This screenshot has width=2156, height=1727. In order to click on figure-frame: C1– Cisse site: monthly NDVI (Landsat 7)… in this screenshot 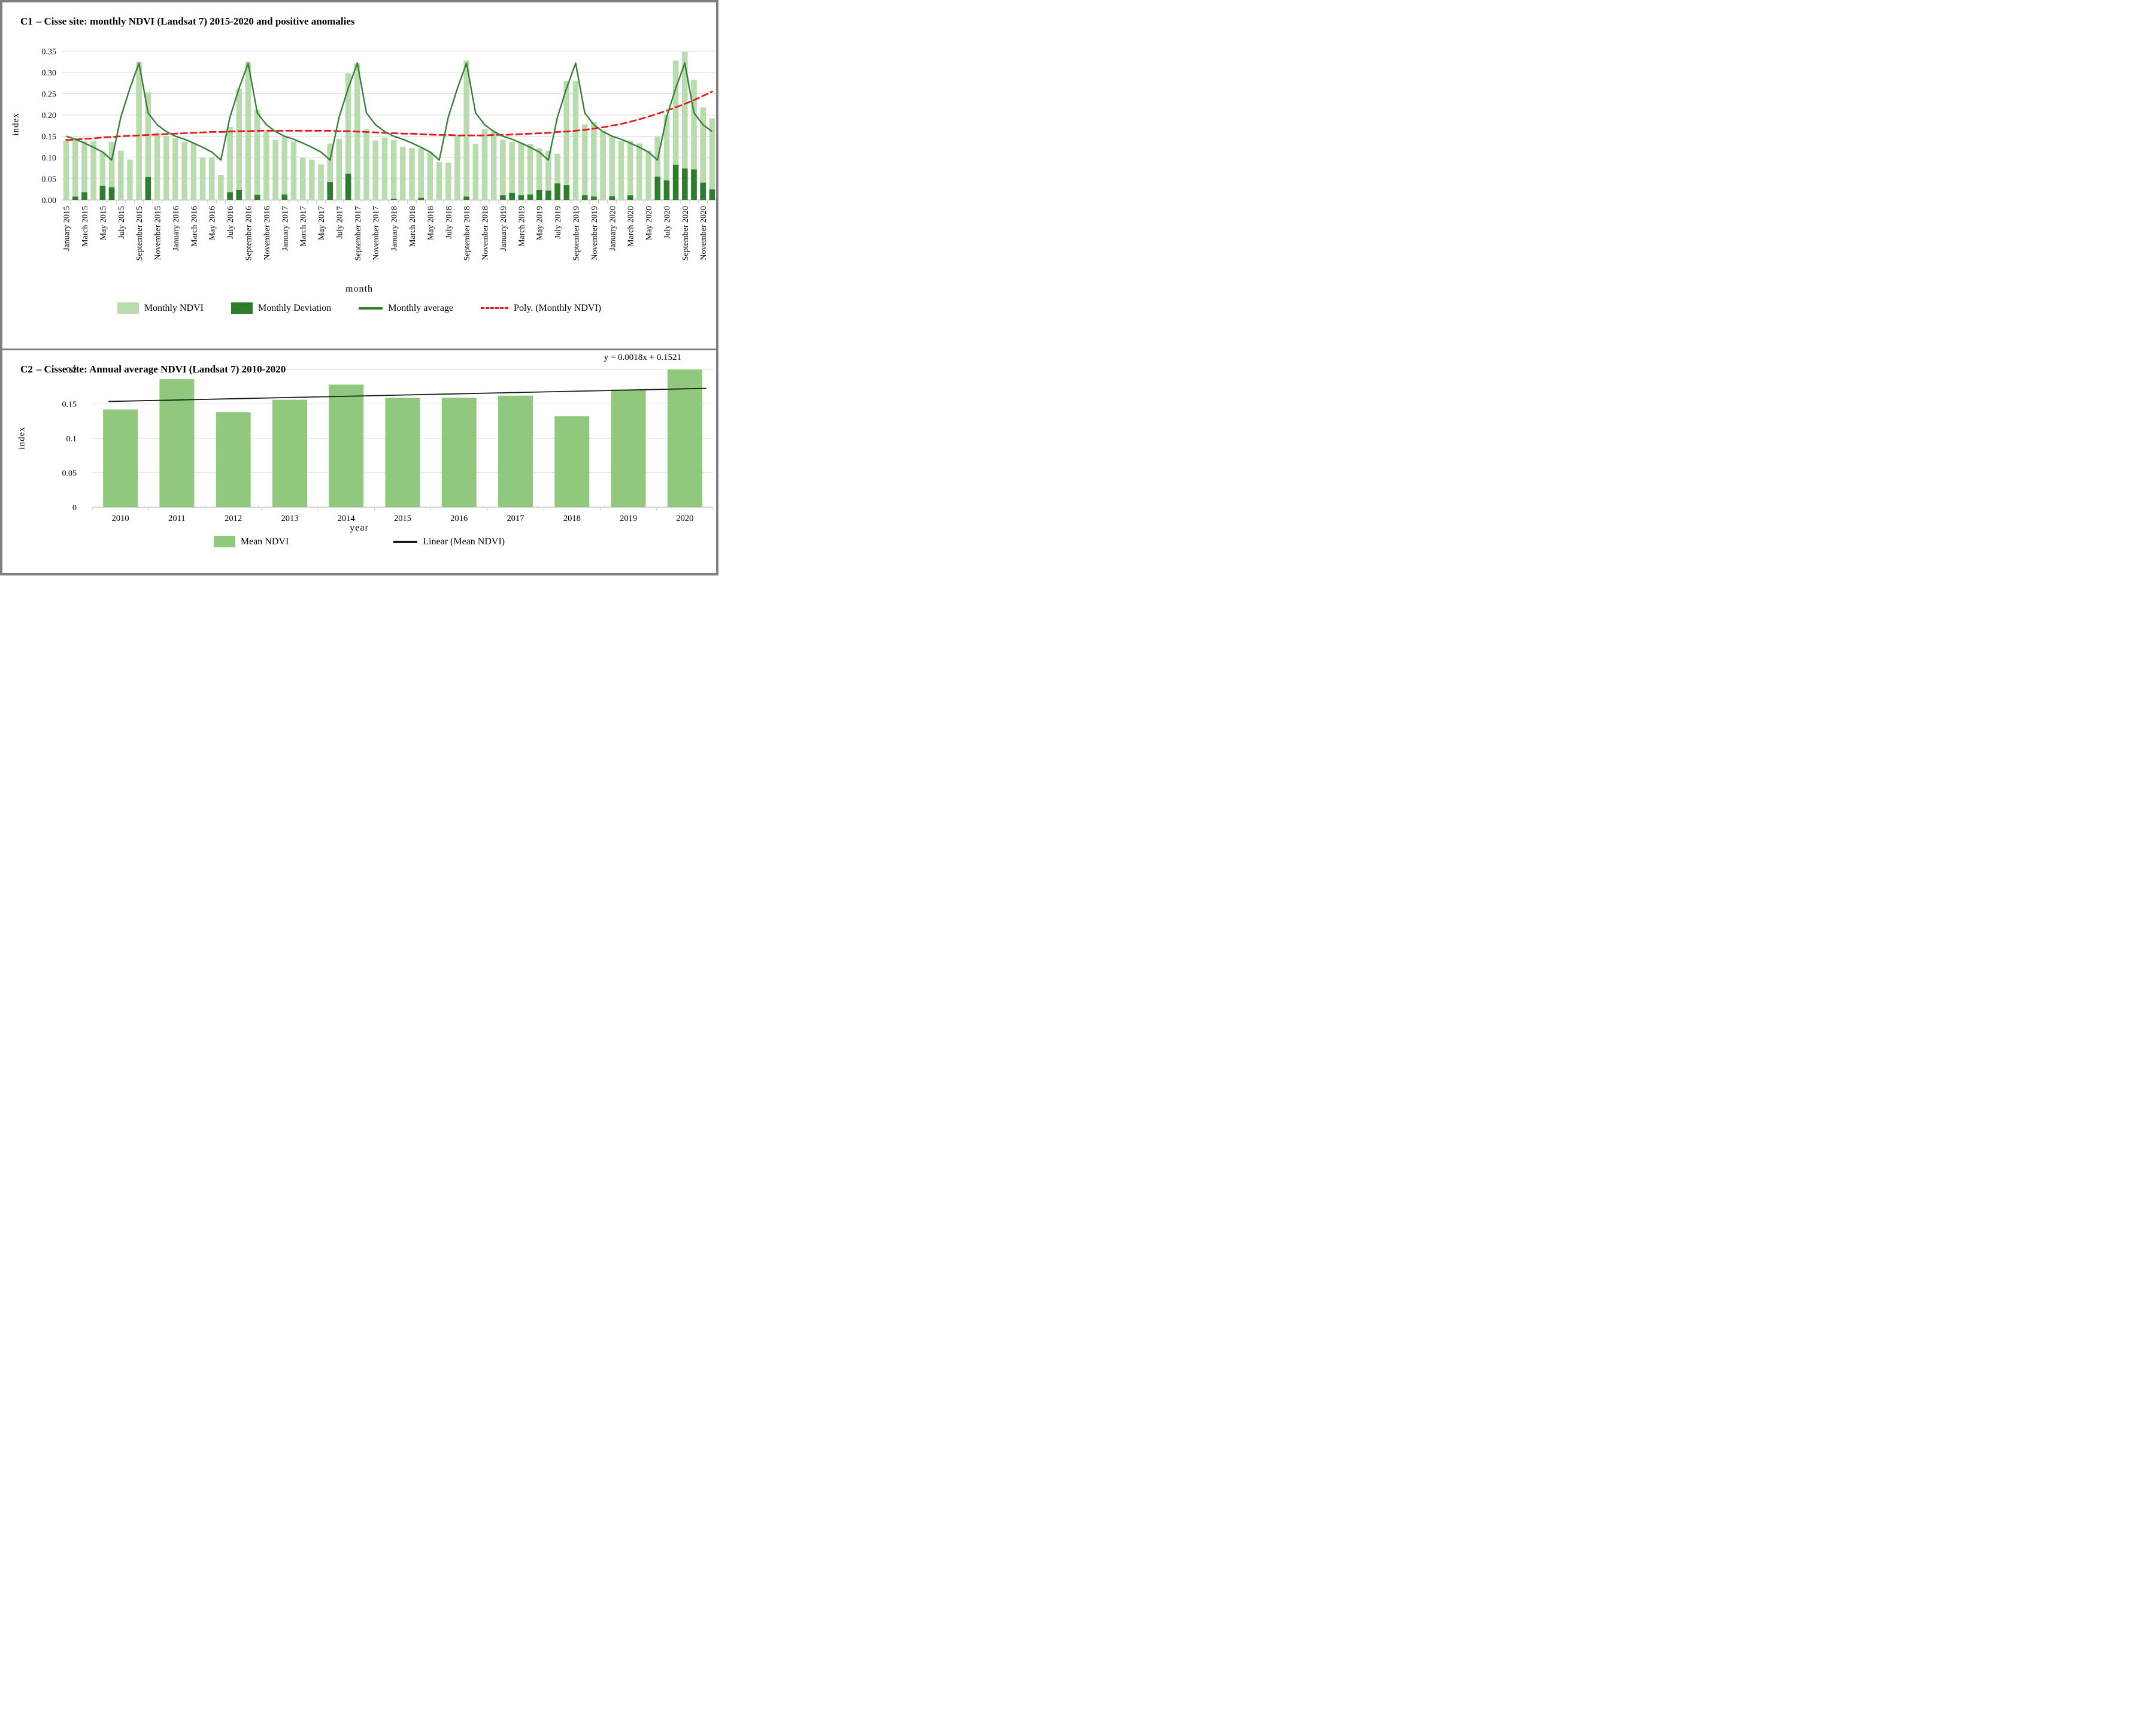, I will do `click(359, 287)`.